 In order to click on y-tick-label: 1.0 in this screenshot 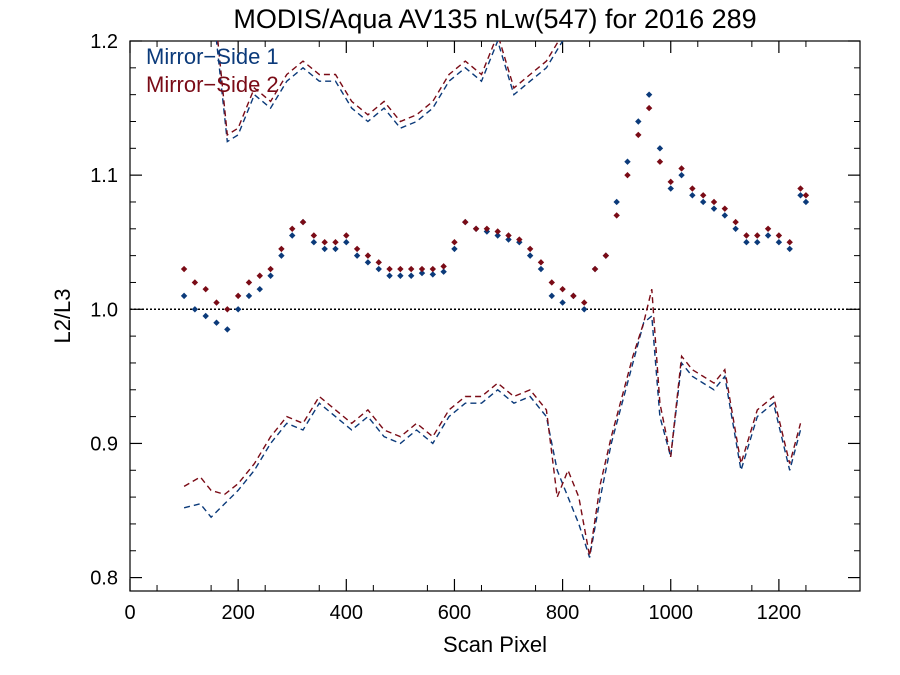, I will do `click(104, 310)`.